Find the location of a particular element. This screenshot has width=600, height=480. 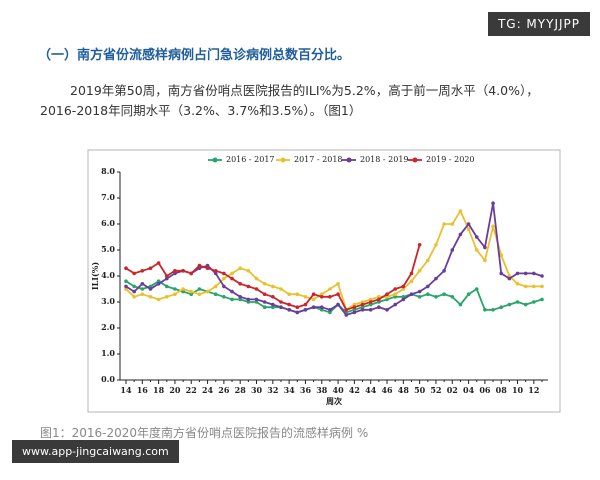

x-tick-label: 52 is located at coordinates (435, 390).